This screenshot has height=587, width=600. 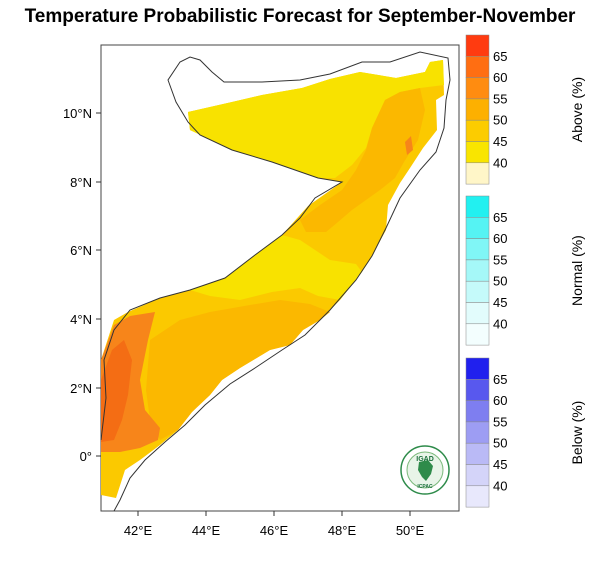 What do you see at coordinates (81, 319) in the screenshot?
I see `y-tick-label: 4°N` at bounding box center [81, 319].